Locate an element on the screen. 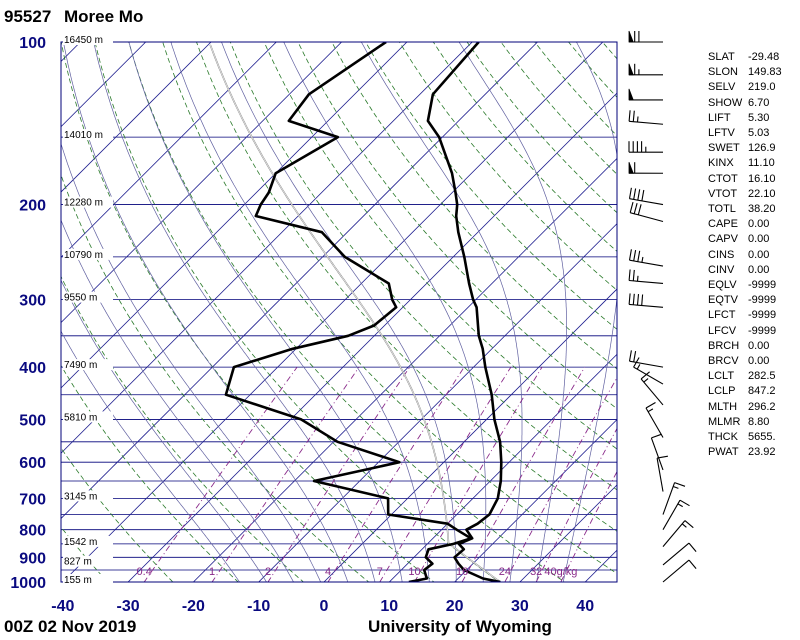 This screenshot has width=800, height=640. pressure-tick-label: 500 is located at coordinates (32, 420).